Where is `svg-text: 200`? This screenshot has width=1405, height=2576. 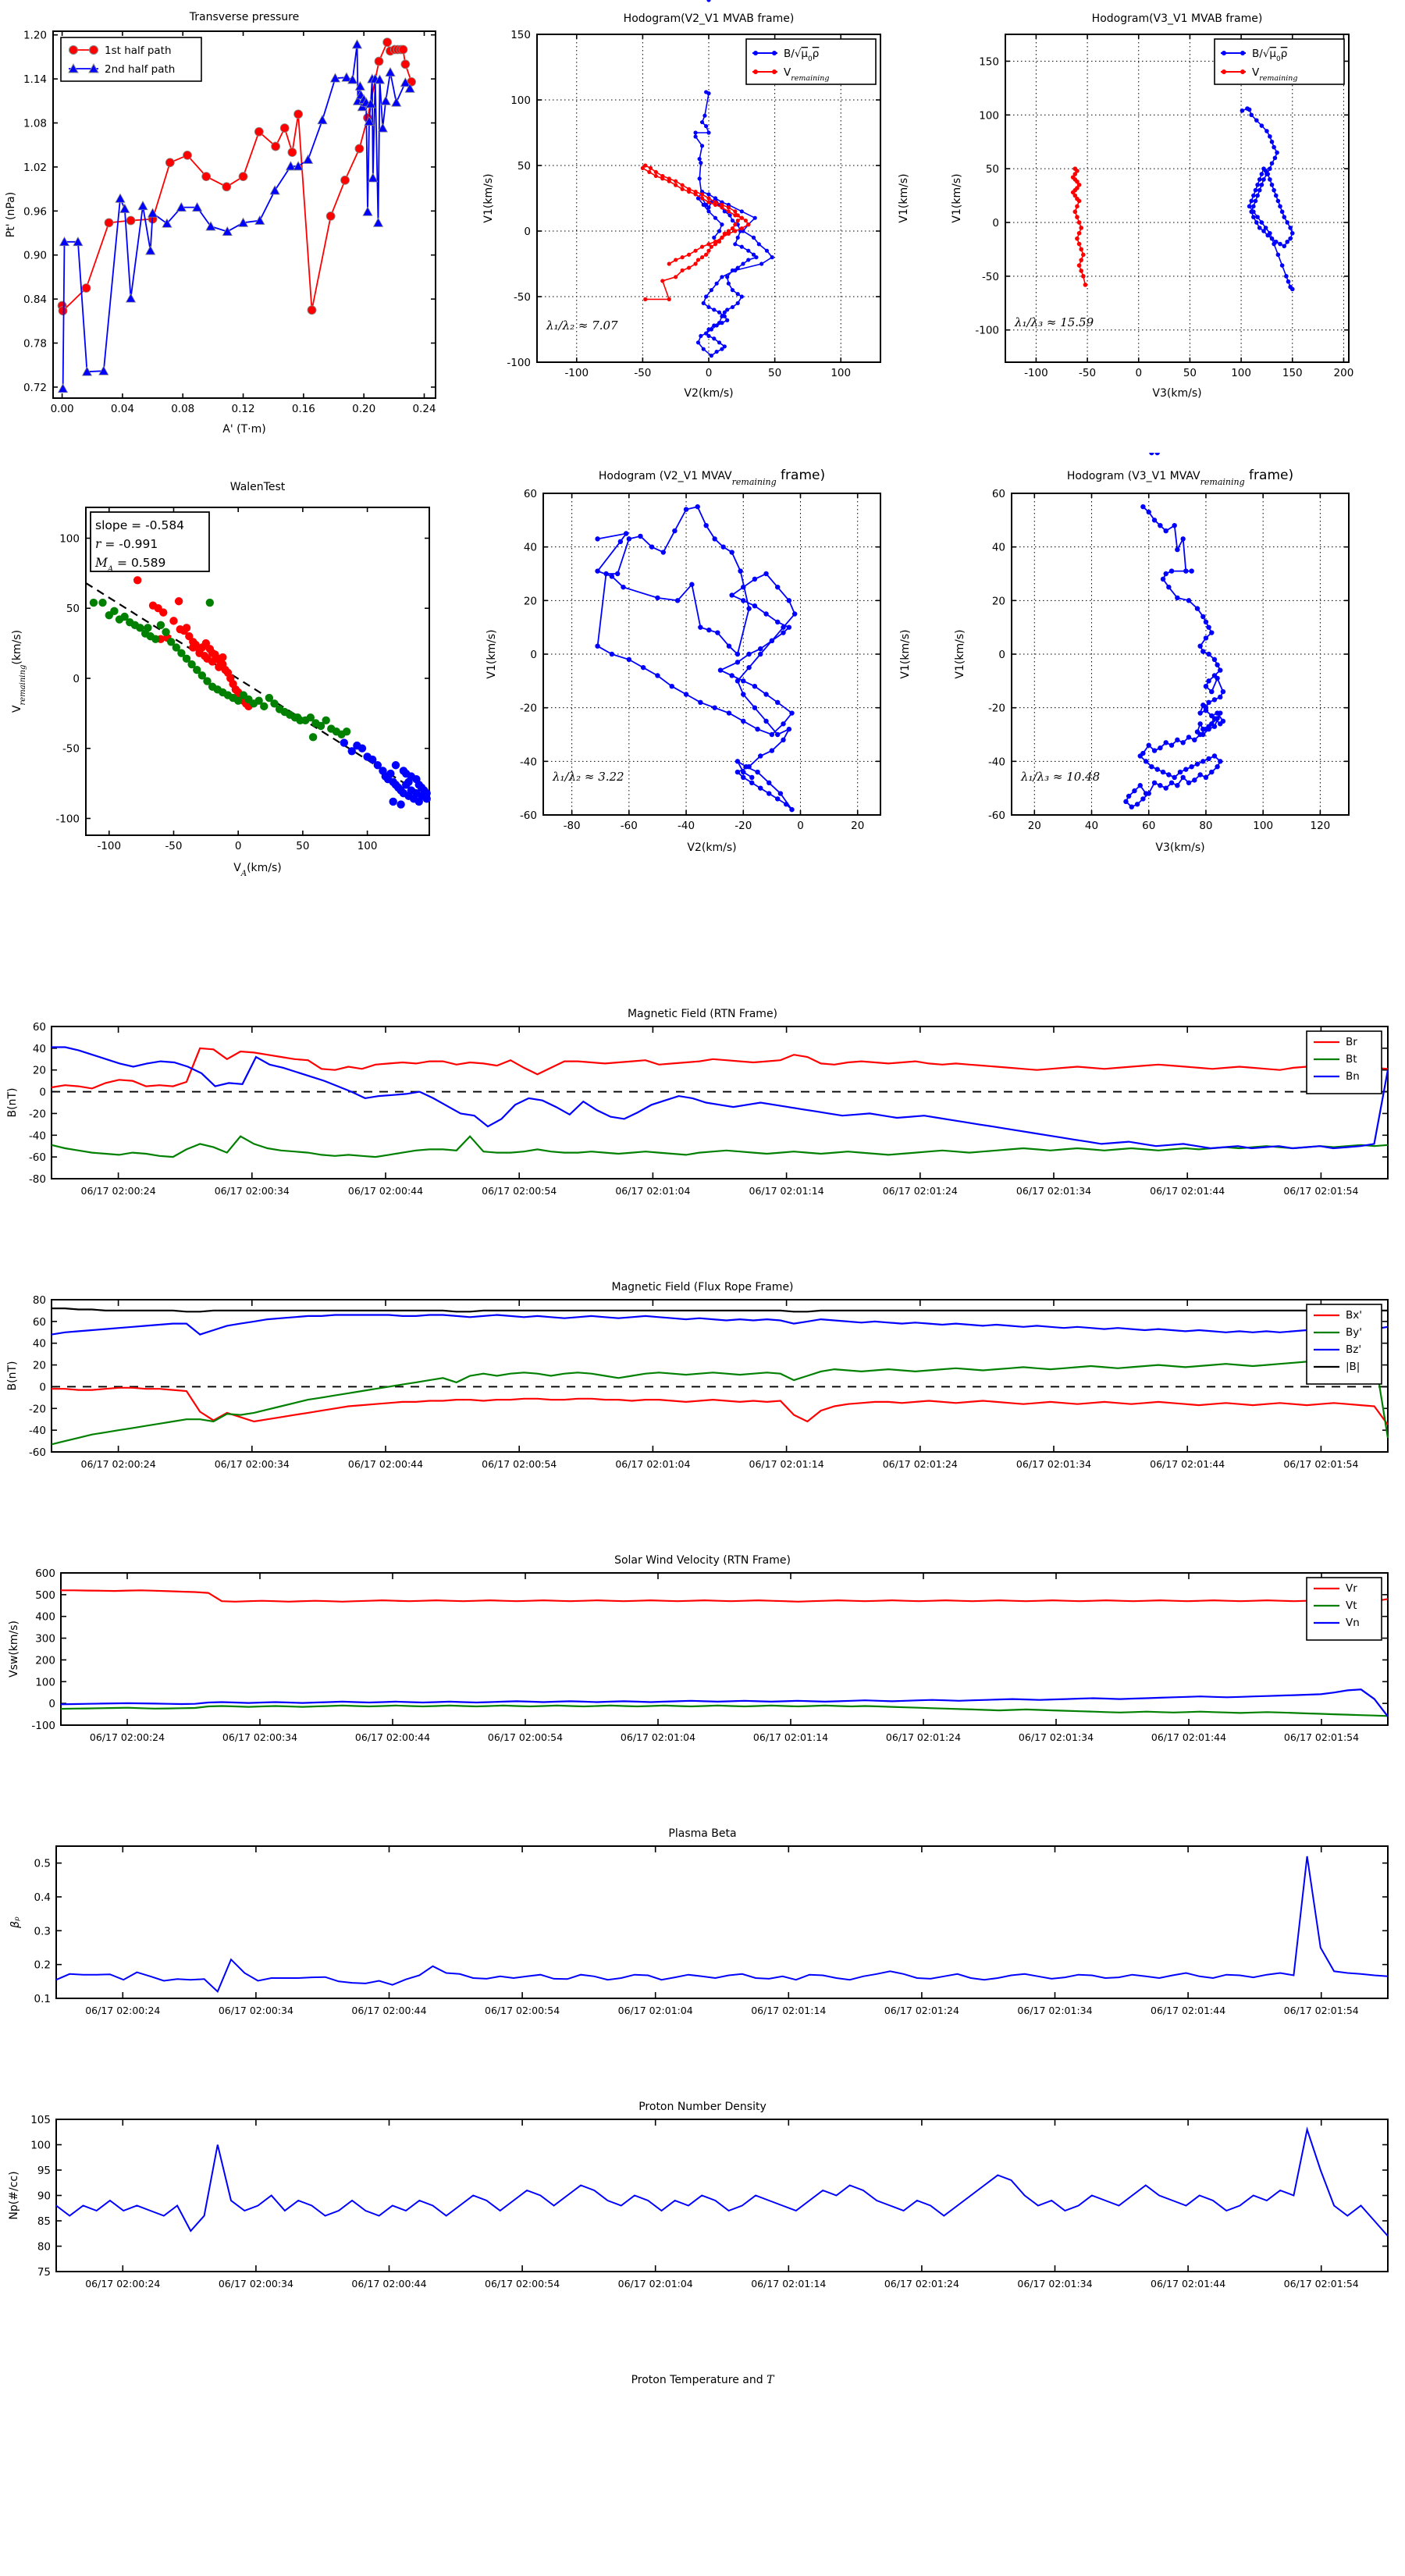
svg-text: 200 is located at coordinates (45, 1660).